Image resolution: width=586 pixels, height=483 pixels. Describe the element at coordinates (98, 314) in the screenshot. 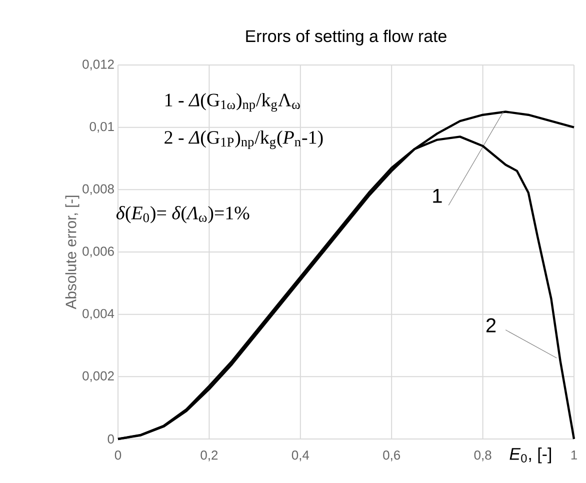

I see `y-tick-label: 0,004` at that location.